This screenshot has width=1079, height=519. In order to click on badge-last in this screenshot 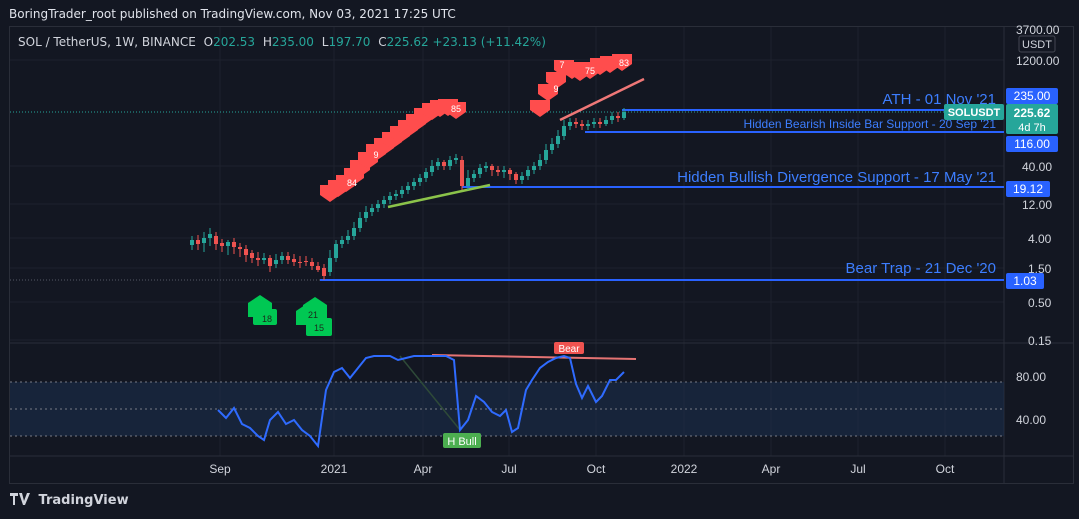, I will do `click(1032, 119)`.